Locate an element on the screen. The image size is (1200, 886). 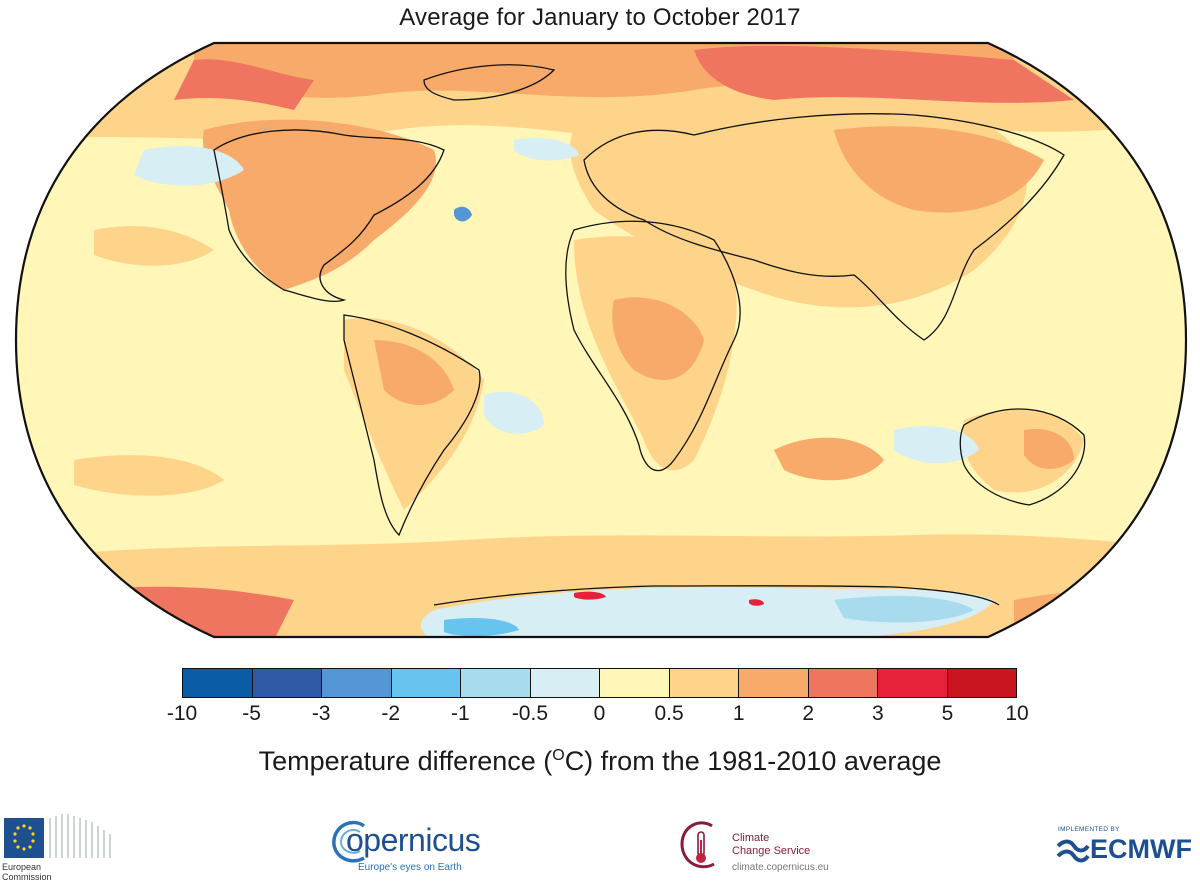
legend-tick-label: 0 is located at coordinates (599, 713).